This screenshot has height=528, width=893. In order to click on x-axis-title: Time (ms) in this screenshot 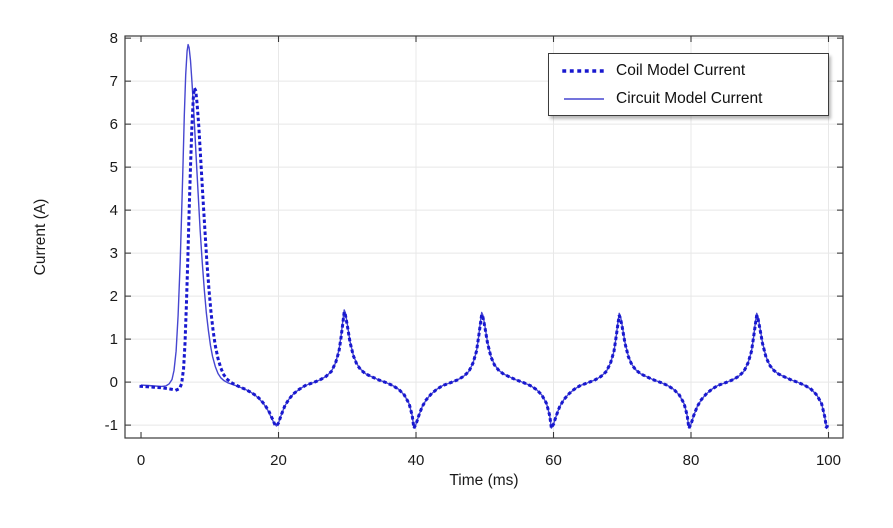, I will do `click(484, 480)`.